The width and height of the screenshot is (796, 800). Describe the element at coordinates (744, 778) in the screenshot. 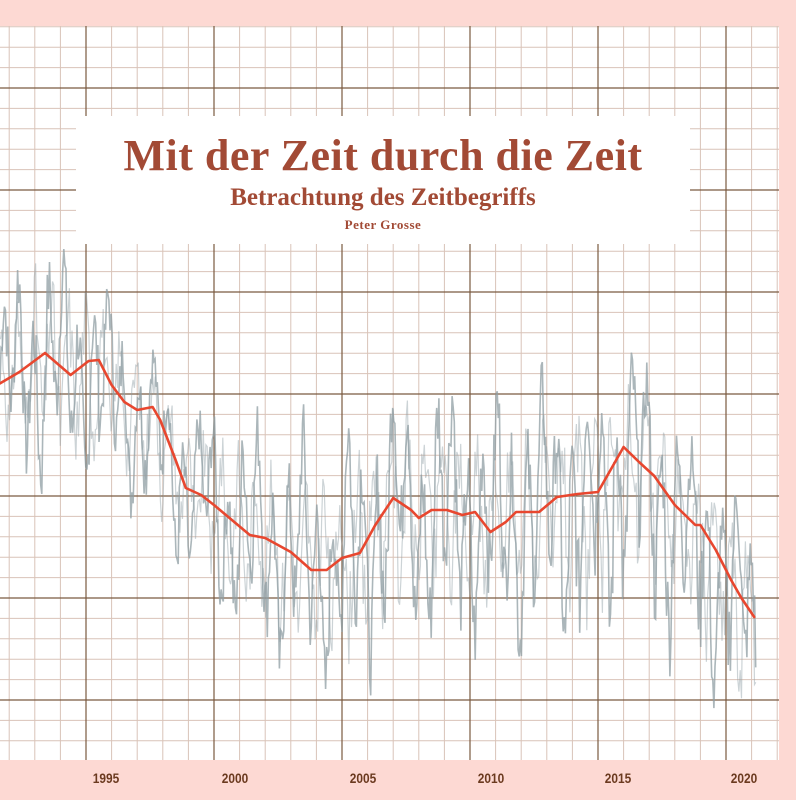

I see `x-tick-label: 2020` at that location.